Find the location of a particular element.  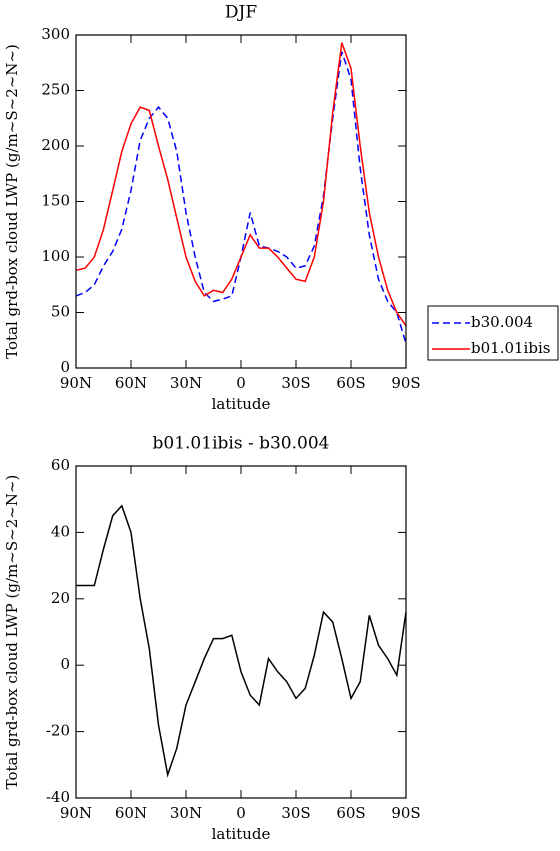

legend is located at coordinates (493, 333).